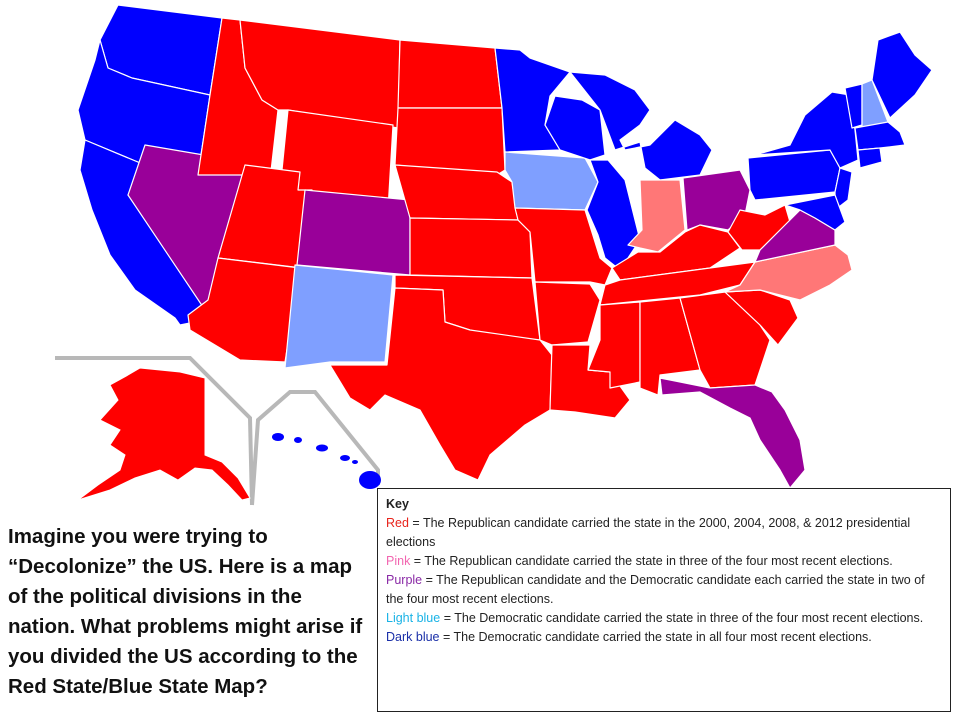 This screenshot has height=720, width=960. What do you see at coordinates (164, 434) in the screenshot?
I see `state-alaska` at bounding box center [164, 434].